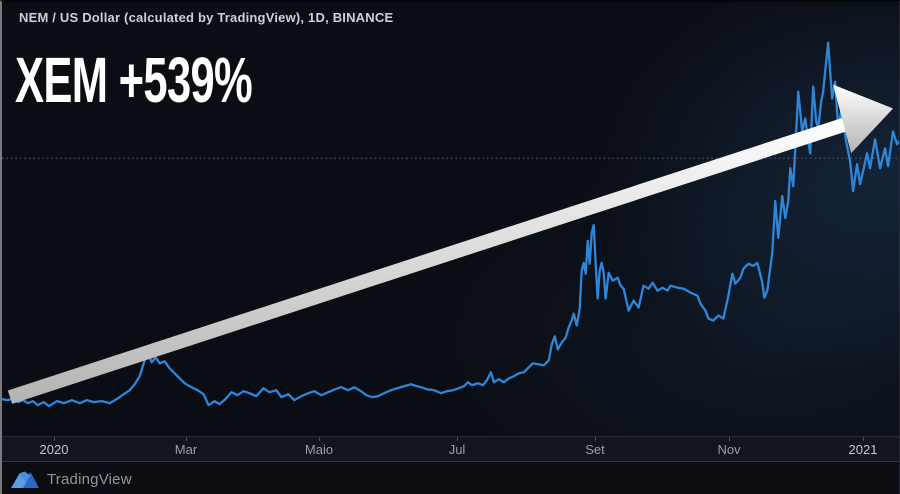 Image resolution: width=900 pixels, height=494 pixels. I want to click on time-axis-label-nov: Nov, so click(729, 449).